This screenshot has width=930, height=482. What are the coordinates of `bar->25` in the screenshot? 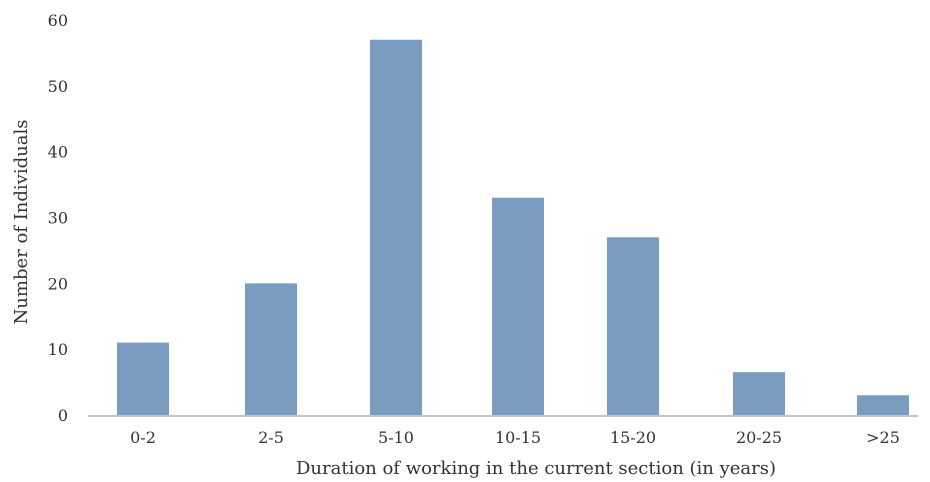 It's located at (883, 405).